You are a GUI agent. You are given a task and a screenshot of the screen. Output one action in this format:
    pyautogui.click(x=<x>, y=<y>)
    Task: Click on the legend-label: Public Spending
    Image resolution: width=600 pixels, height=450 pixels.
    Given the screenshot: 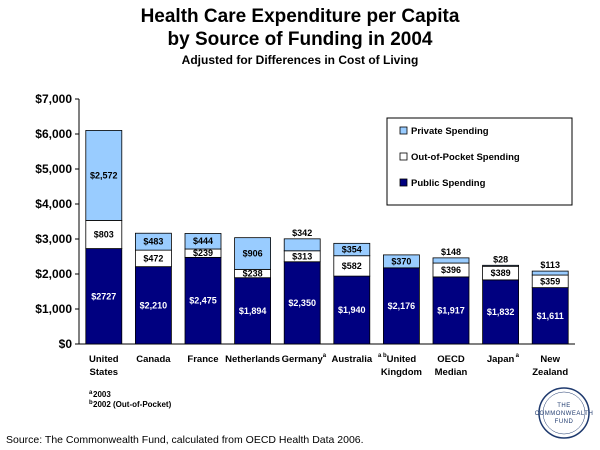 What is the action you would take?
    pyautogui.click(x=448, y=183)
    